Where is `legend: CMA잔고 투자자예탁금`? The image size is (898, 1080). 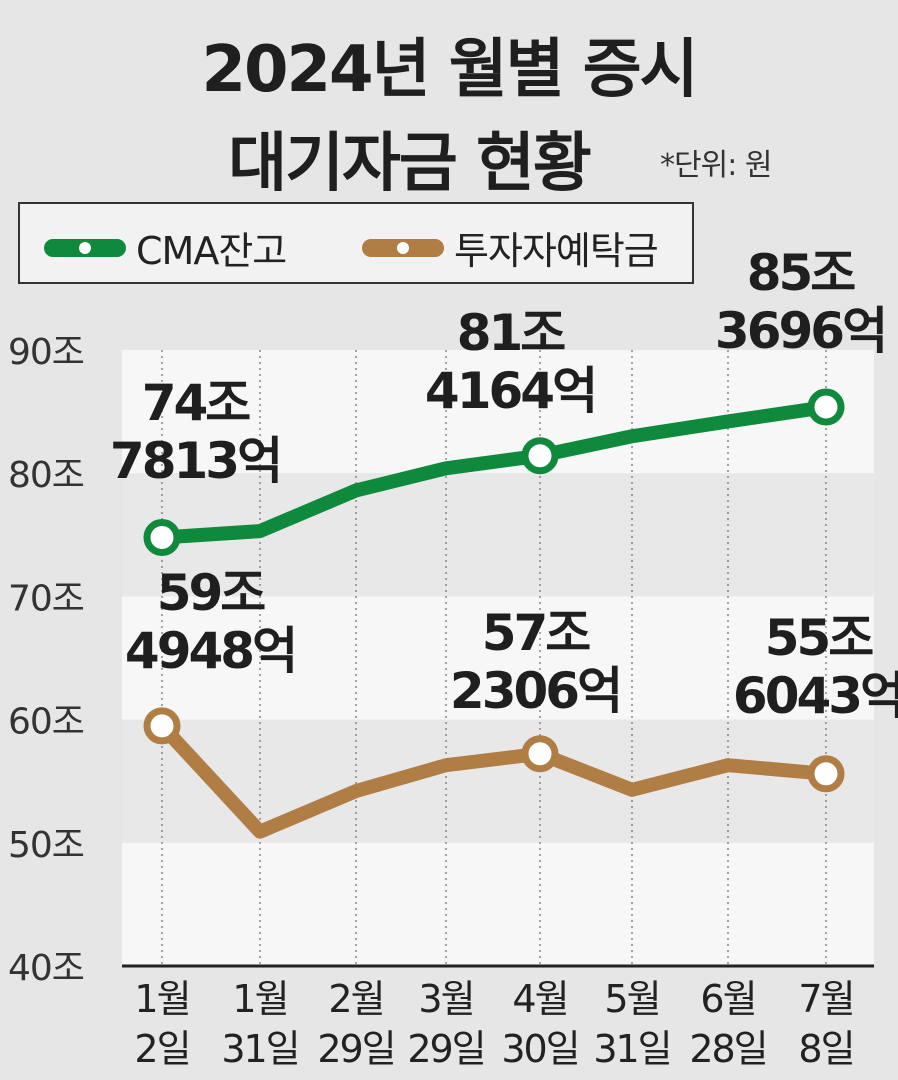
legend: CMA잔고 투자자예탁금 is located at coordinates (356, 243).